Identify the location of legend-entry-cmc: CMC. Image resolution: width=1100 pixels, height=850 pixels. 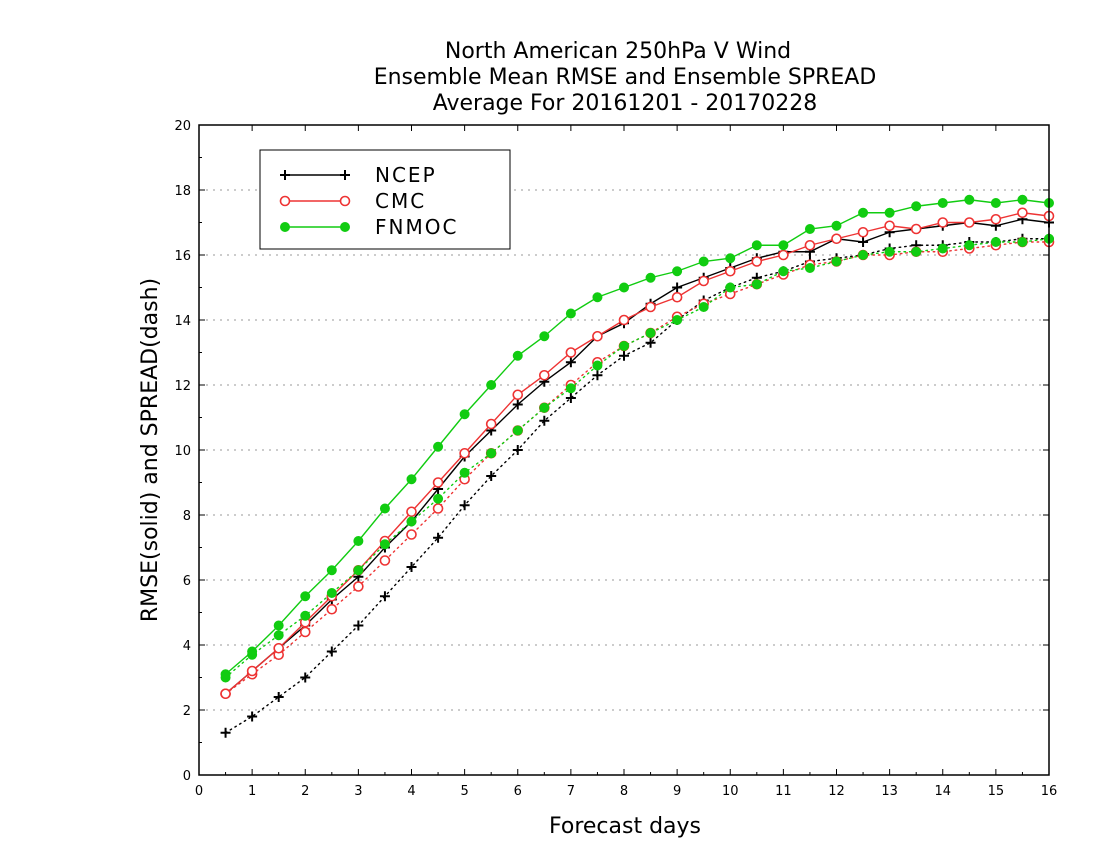
(352, 201).